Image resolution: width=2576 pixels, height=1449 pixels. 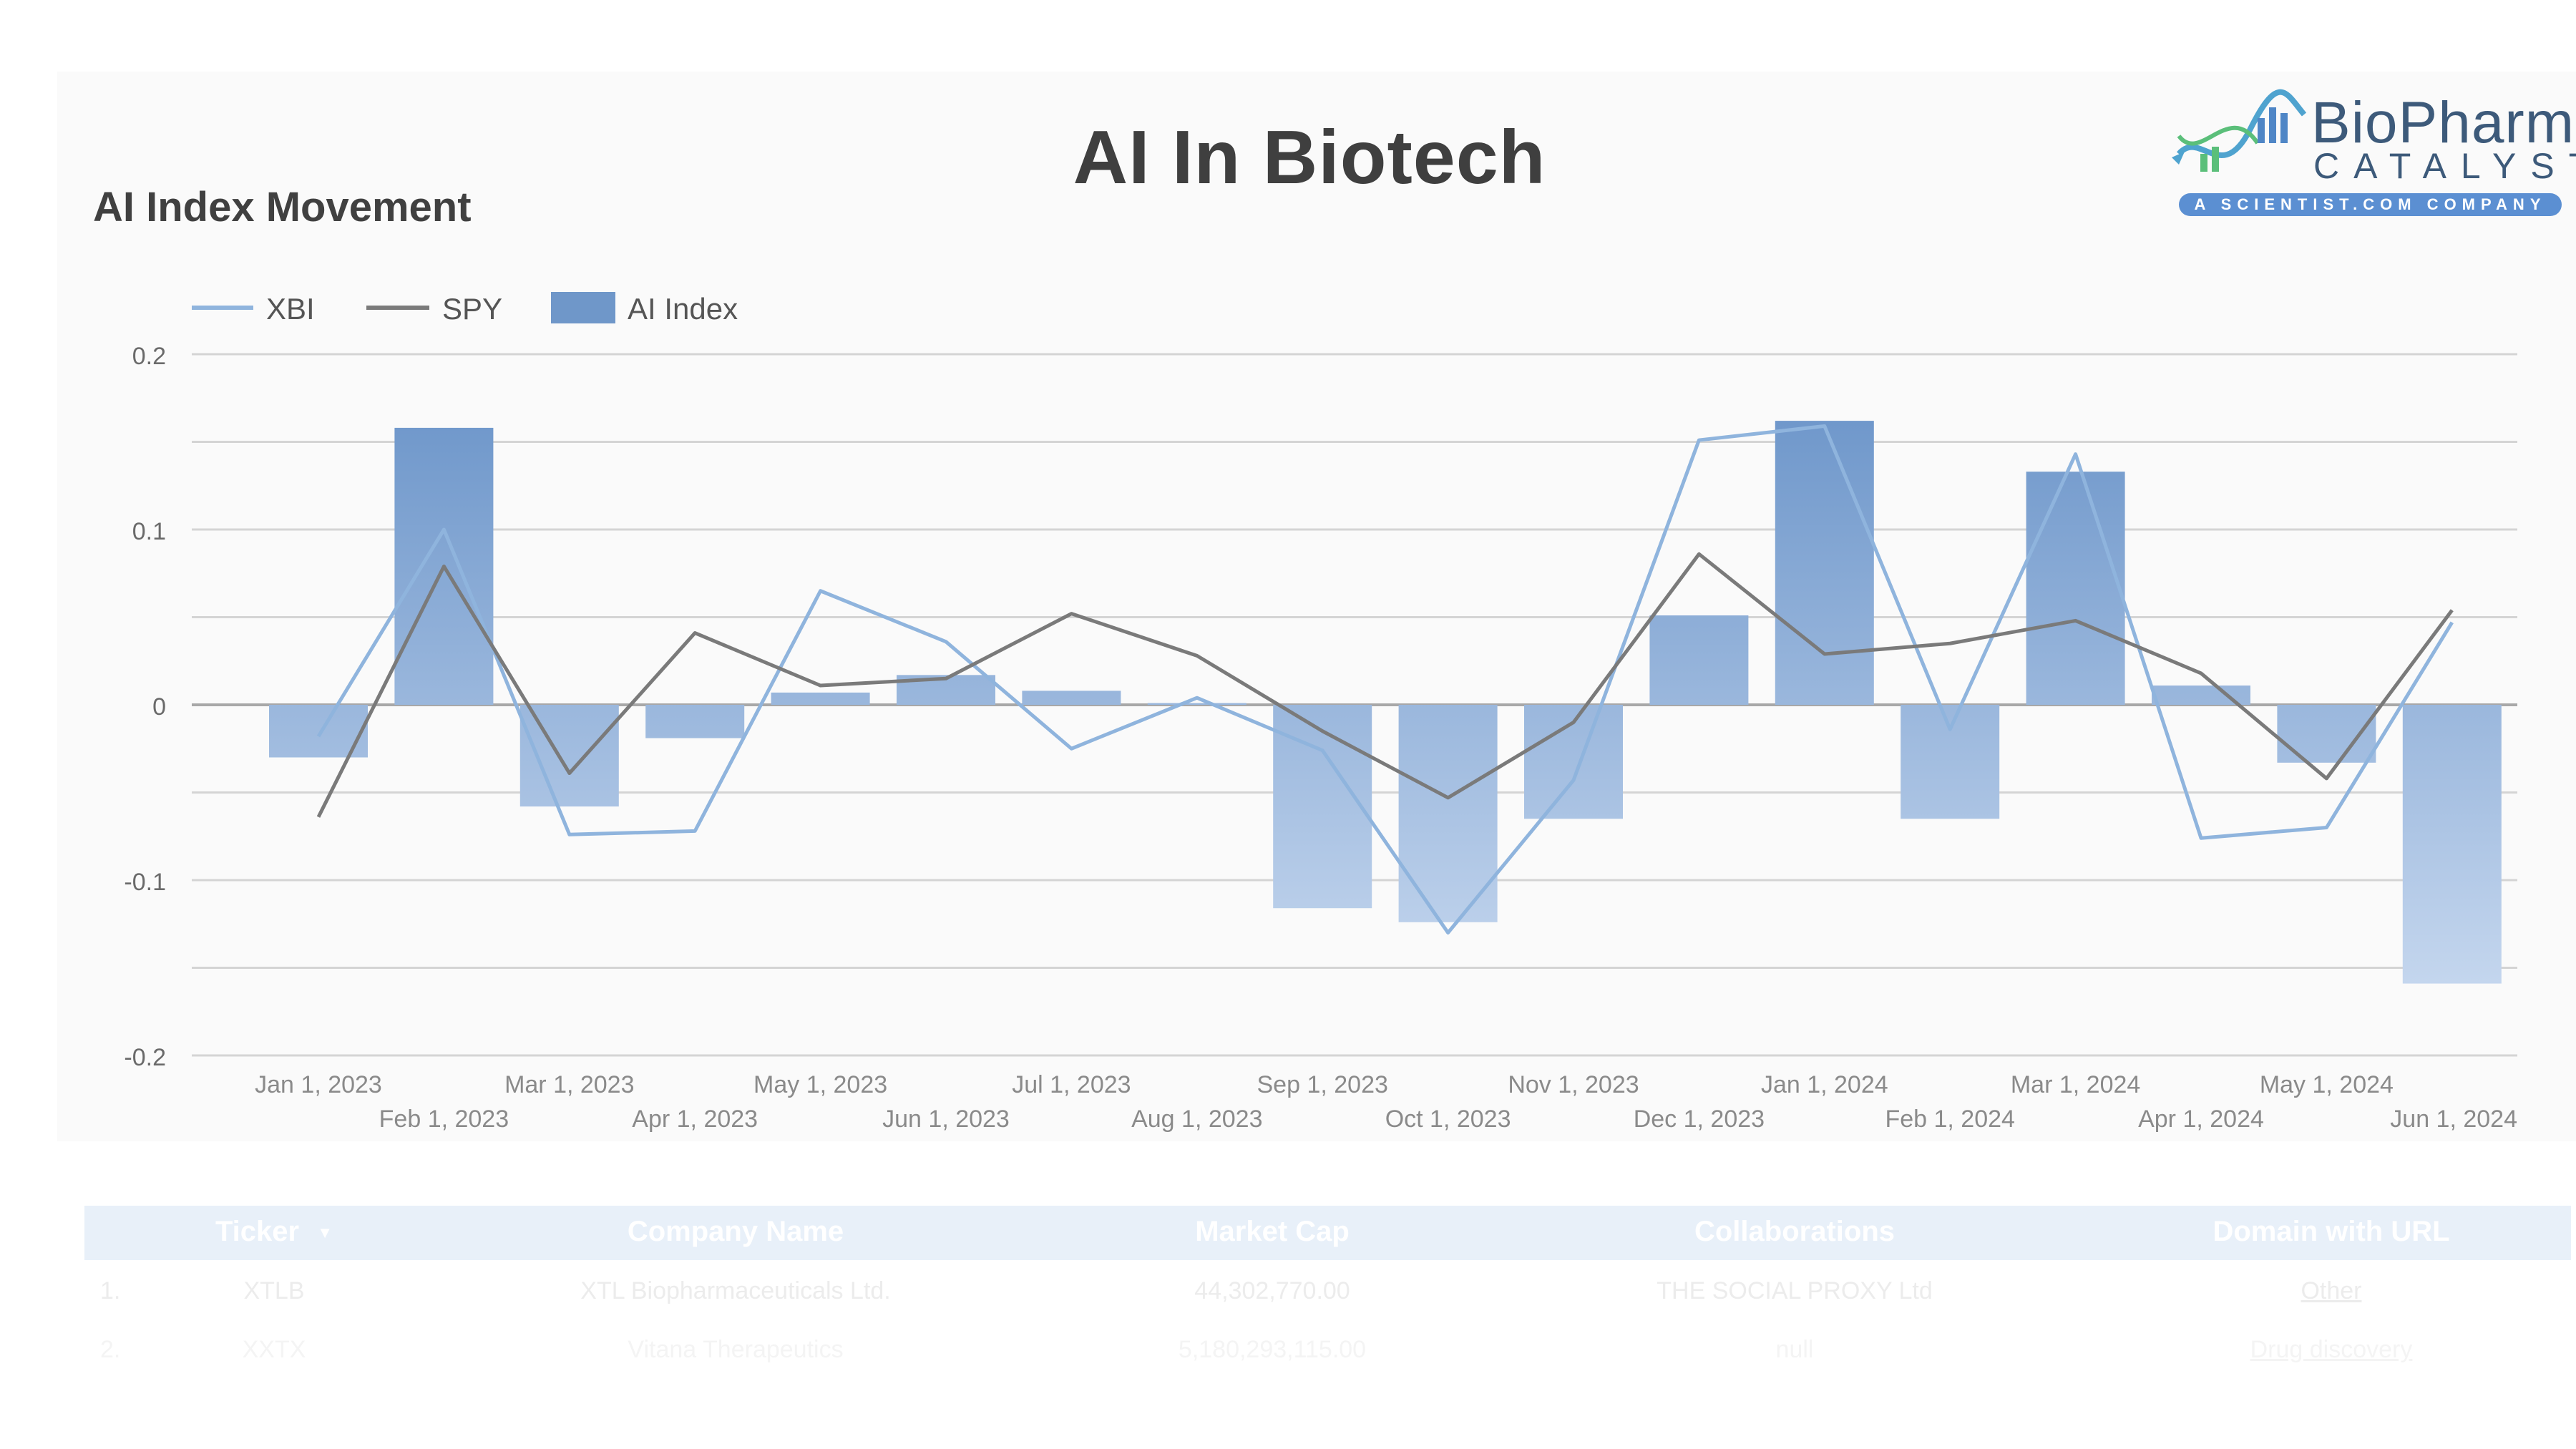 What do you see at coordinates (736, 1349) in the screenshot?
I see `cell-company-name: Vitana Therapeutics` at bounding box center [736, 1349].